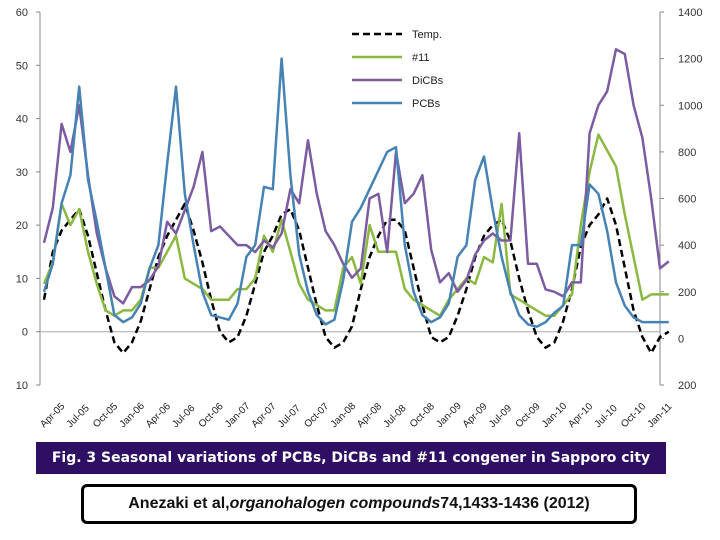  What do you see at coordinates (105, 415) in the screenshot?
I see `x-tick-label: Oct-05` at bounding box center [105, 415].